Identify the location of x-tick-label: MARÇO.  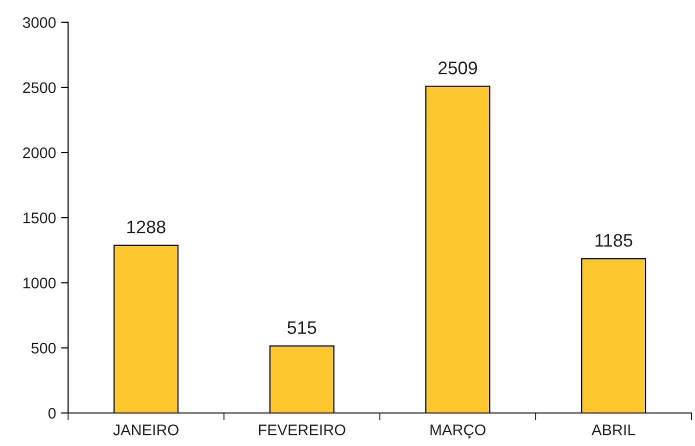
(458, 431).